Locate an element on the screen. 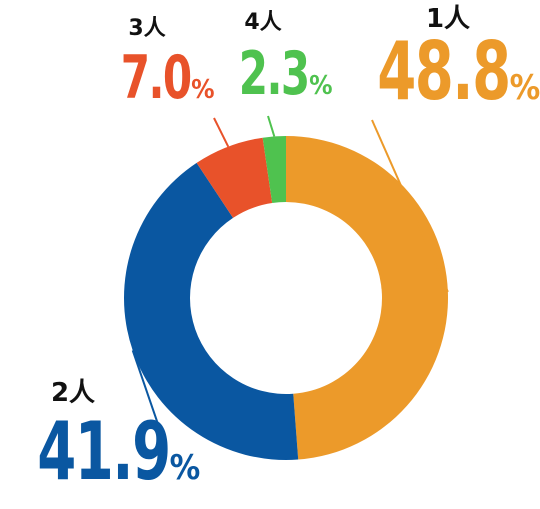 The height and width of the screenshot is (509, 540). value-unit-2: % is located at coordinates (185, 468).